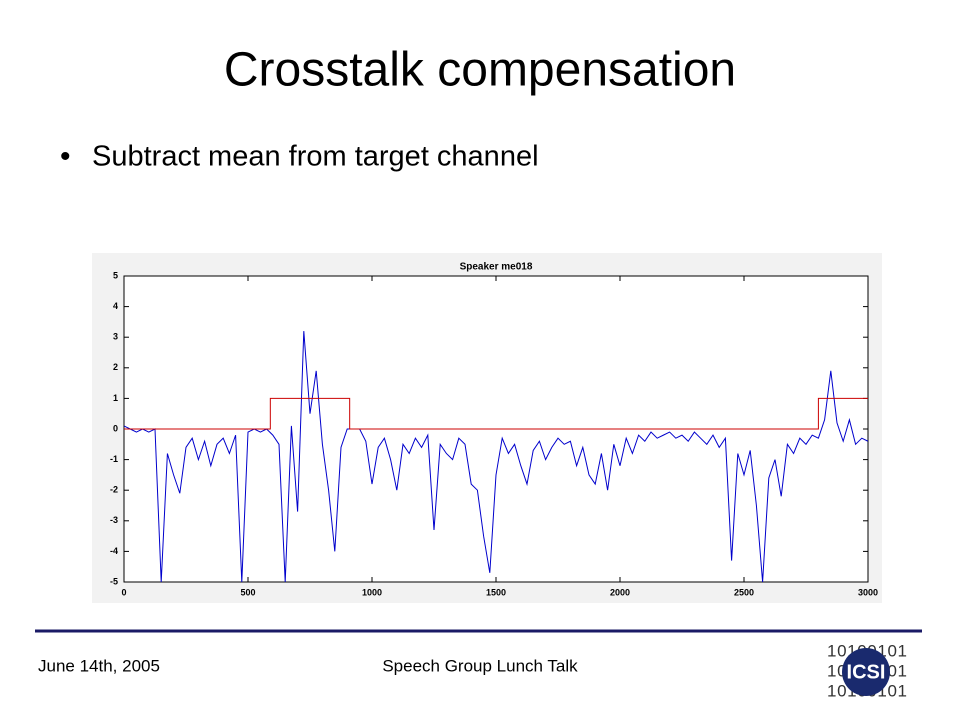 The width and height of the screenshot is (960, 720). I want to click on chart-title: Speaker me018, so click(496, 267).